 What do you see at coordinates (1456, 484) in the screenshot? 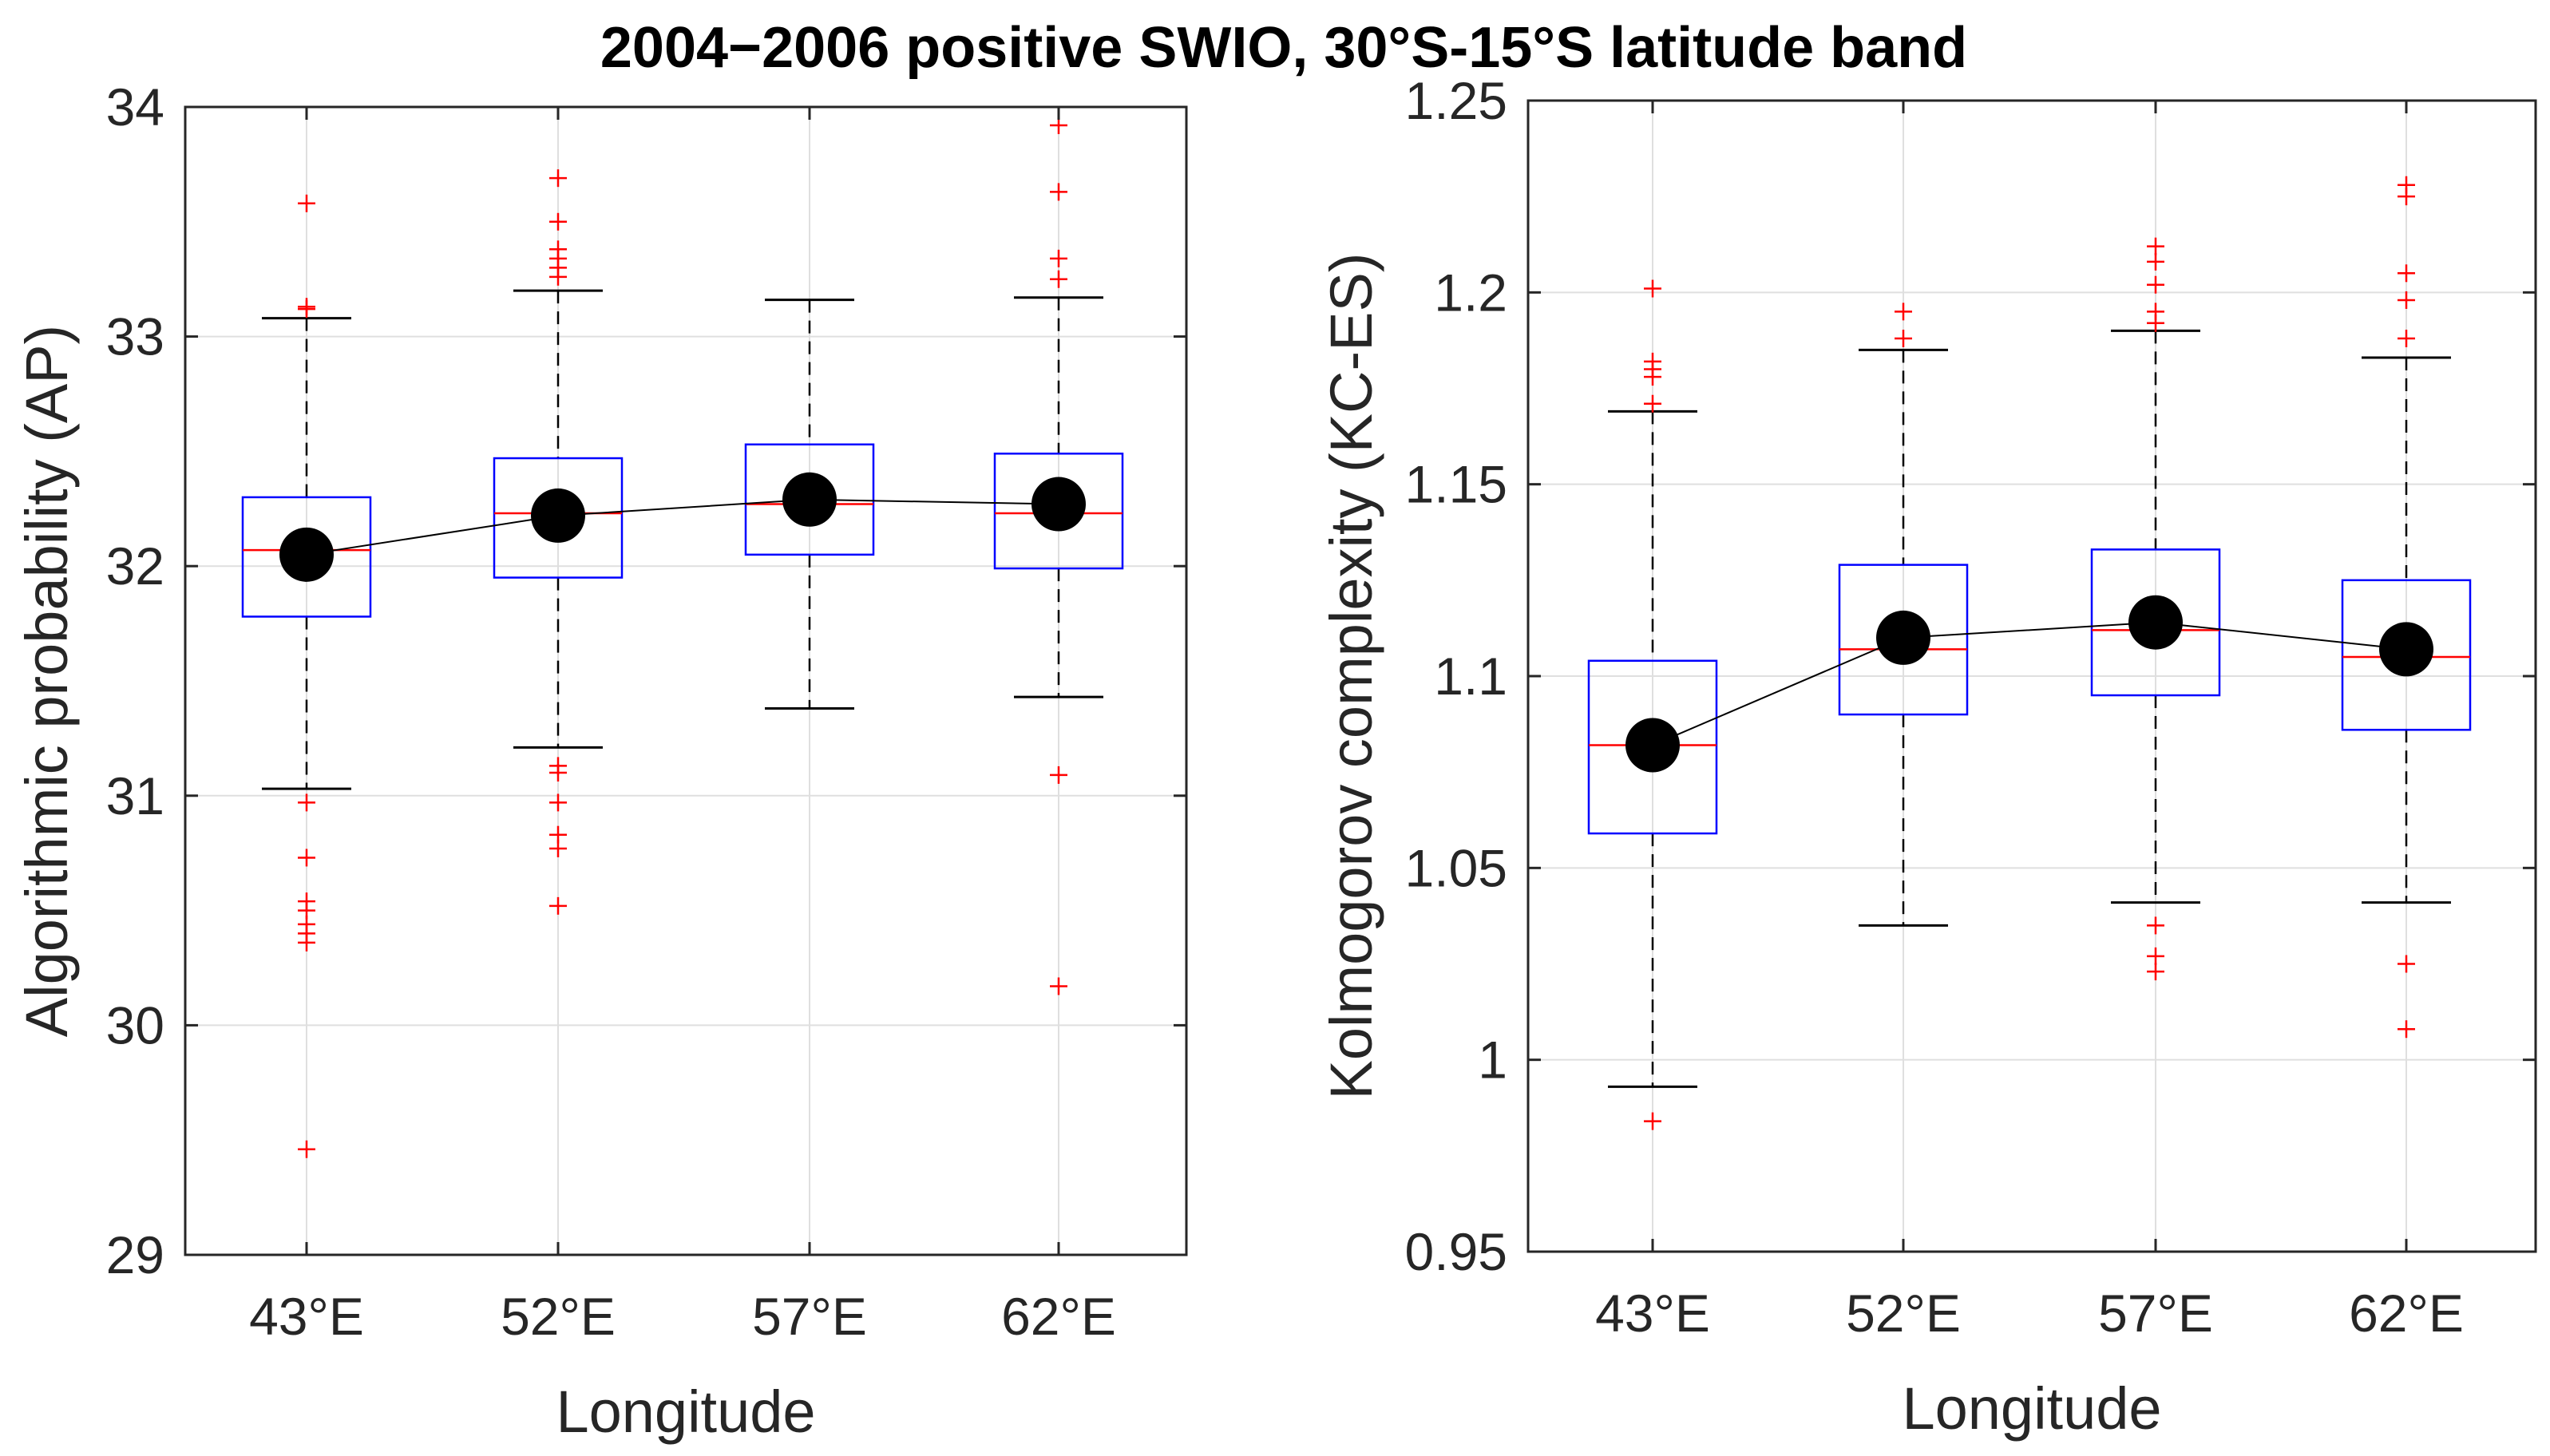
I see `y-tick-label: 1.15` at bounding box center [1456, 484].